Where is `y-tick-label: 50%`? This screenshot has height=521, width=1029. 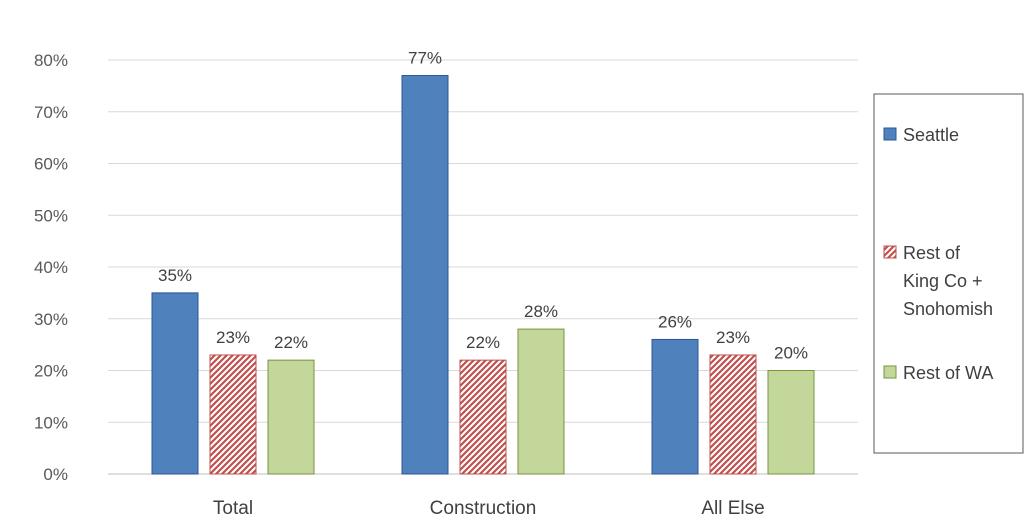 y-tick-label: 50% is located at coordinates (51, 215).